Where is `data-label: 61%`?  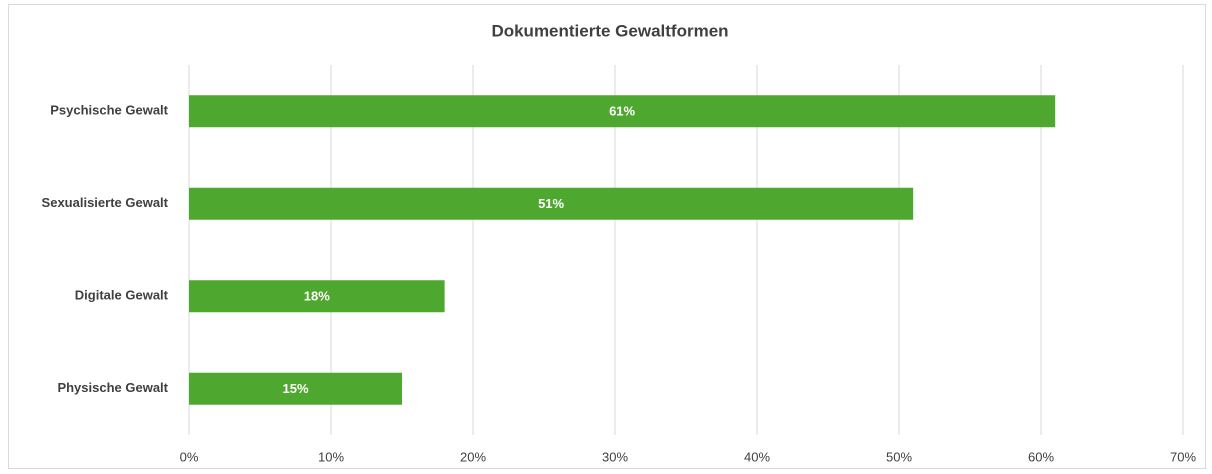
data-label: 61% is located at coordinates (622, 111).